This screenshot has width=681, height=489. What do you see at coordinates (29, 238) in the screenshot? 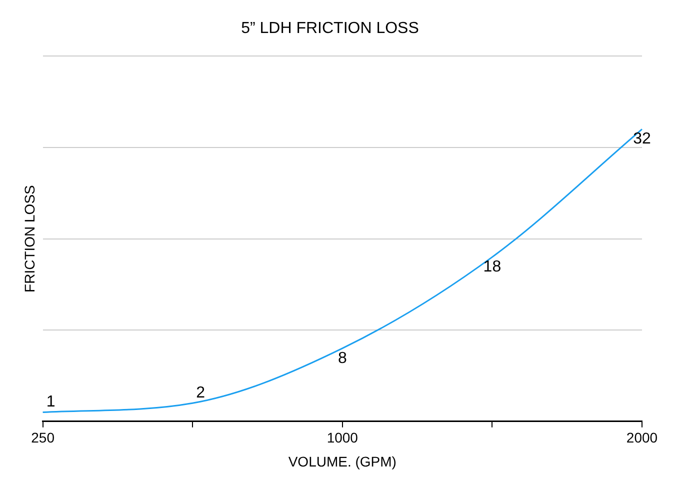
I see `y-axis-title: FRICTION LOSS` at bounding box center [29, 238].